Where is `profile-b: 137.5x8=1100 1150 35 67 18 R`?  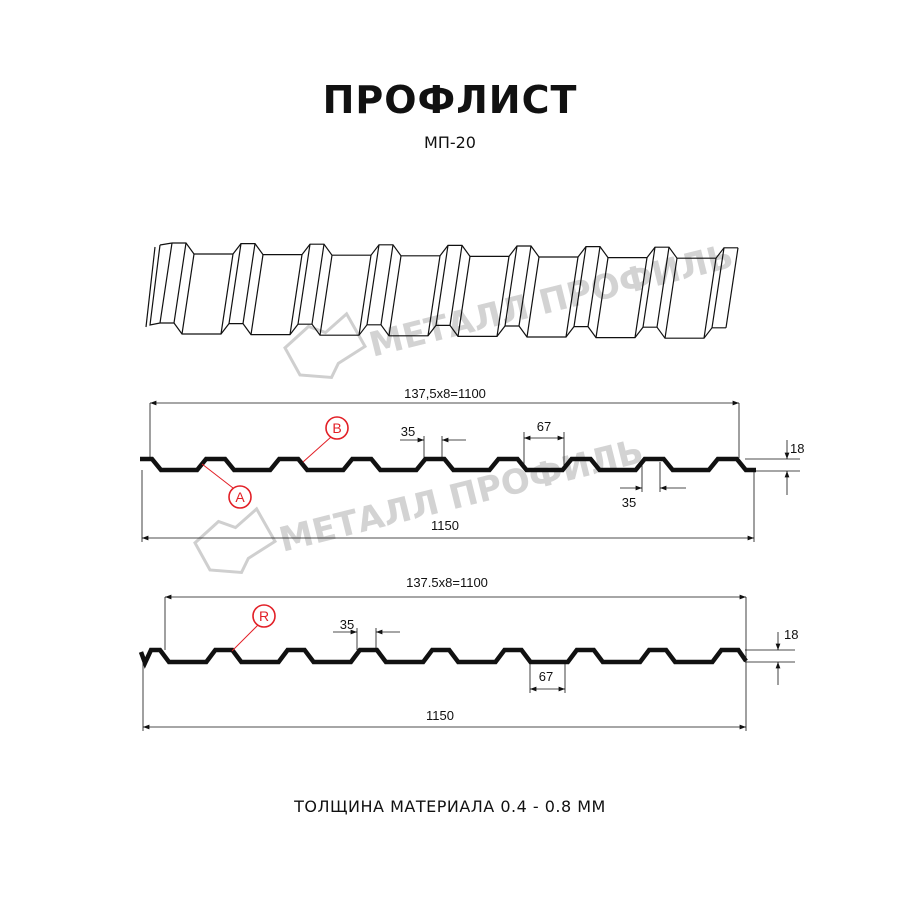
profile-b: 137.5x8=1100 1150 35 67 18 R is located at coordinates (468, 653).